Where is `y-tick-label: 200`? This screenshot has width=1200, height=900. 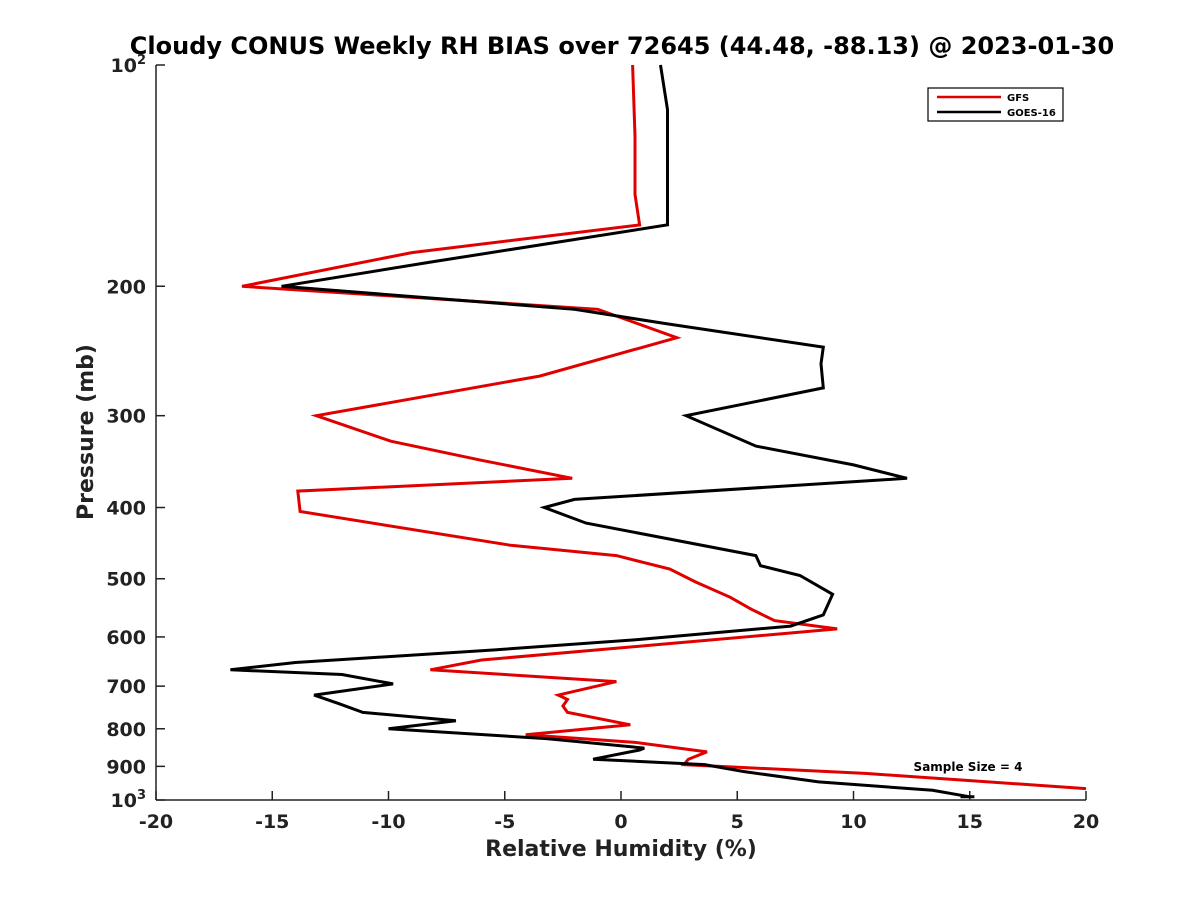
y-tick-label: 200 is located at coordinates (126, 287).